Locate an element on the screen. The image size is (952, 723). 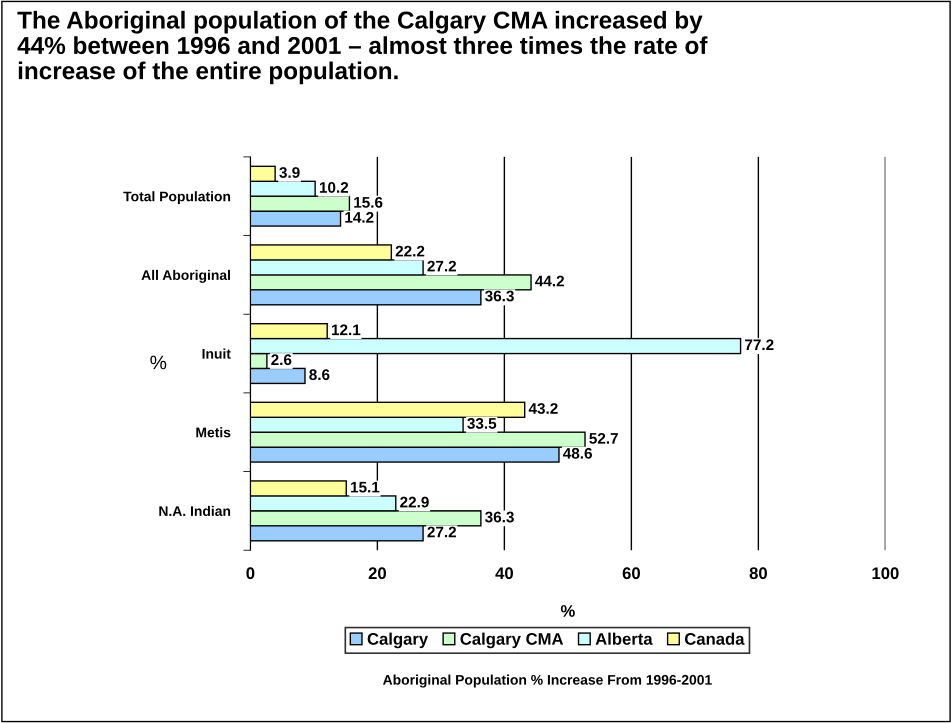
x-tick-label: 60 is located at coordinates (631, 573).